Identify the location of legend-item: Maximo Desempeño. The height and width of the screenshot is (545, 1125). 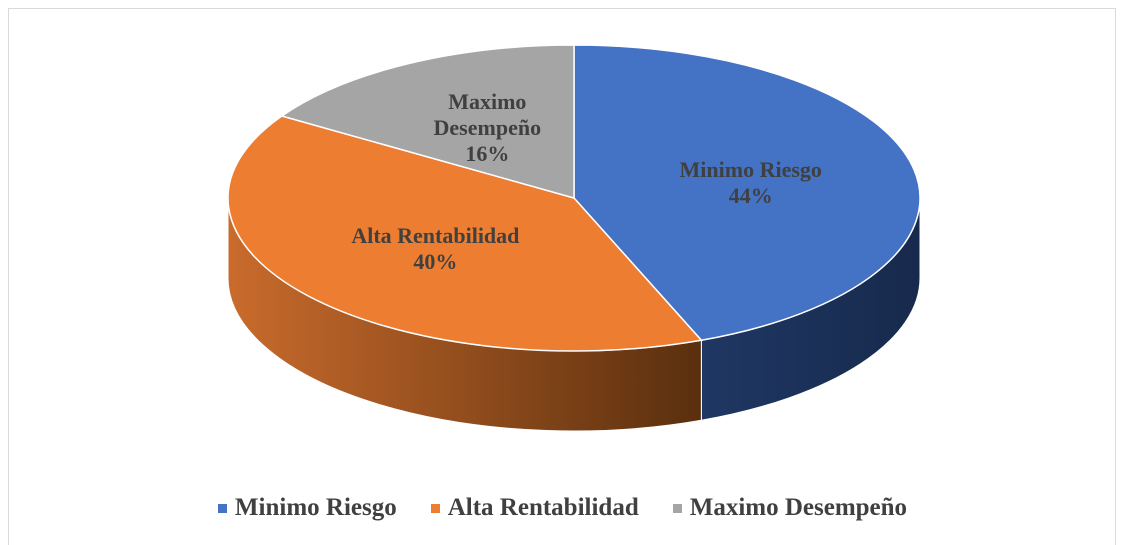
(790, 508).